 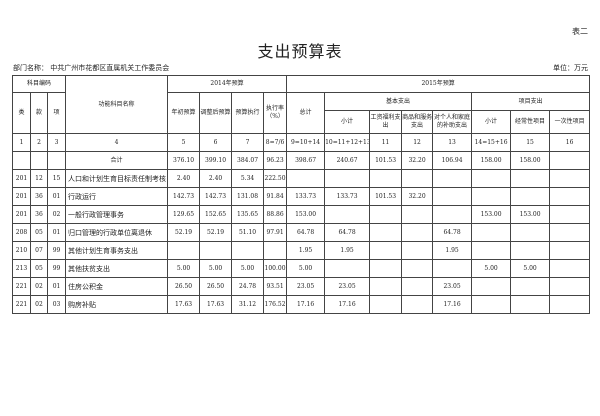 What do you see at coordinates (306, 142) in the screenshot?
I see `table-cell: 9=10+14` at bounding box center [306, 142].